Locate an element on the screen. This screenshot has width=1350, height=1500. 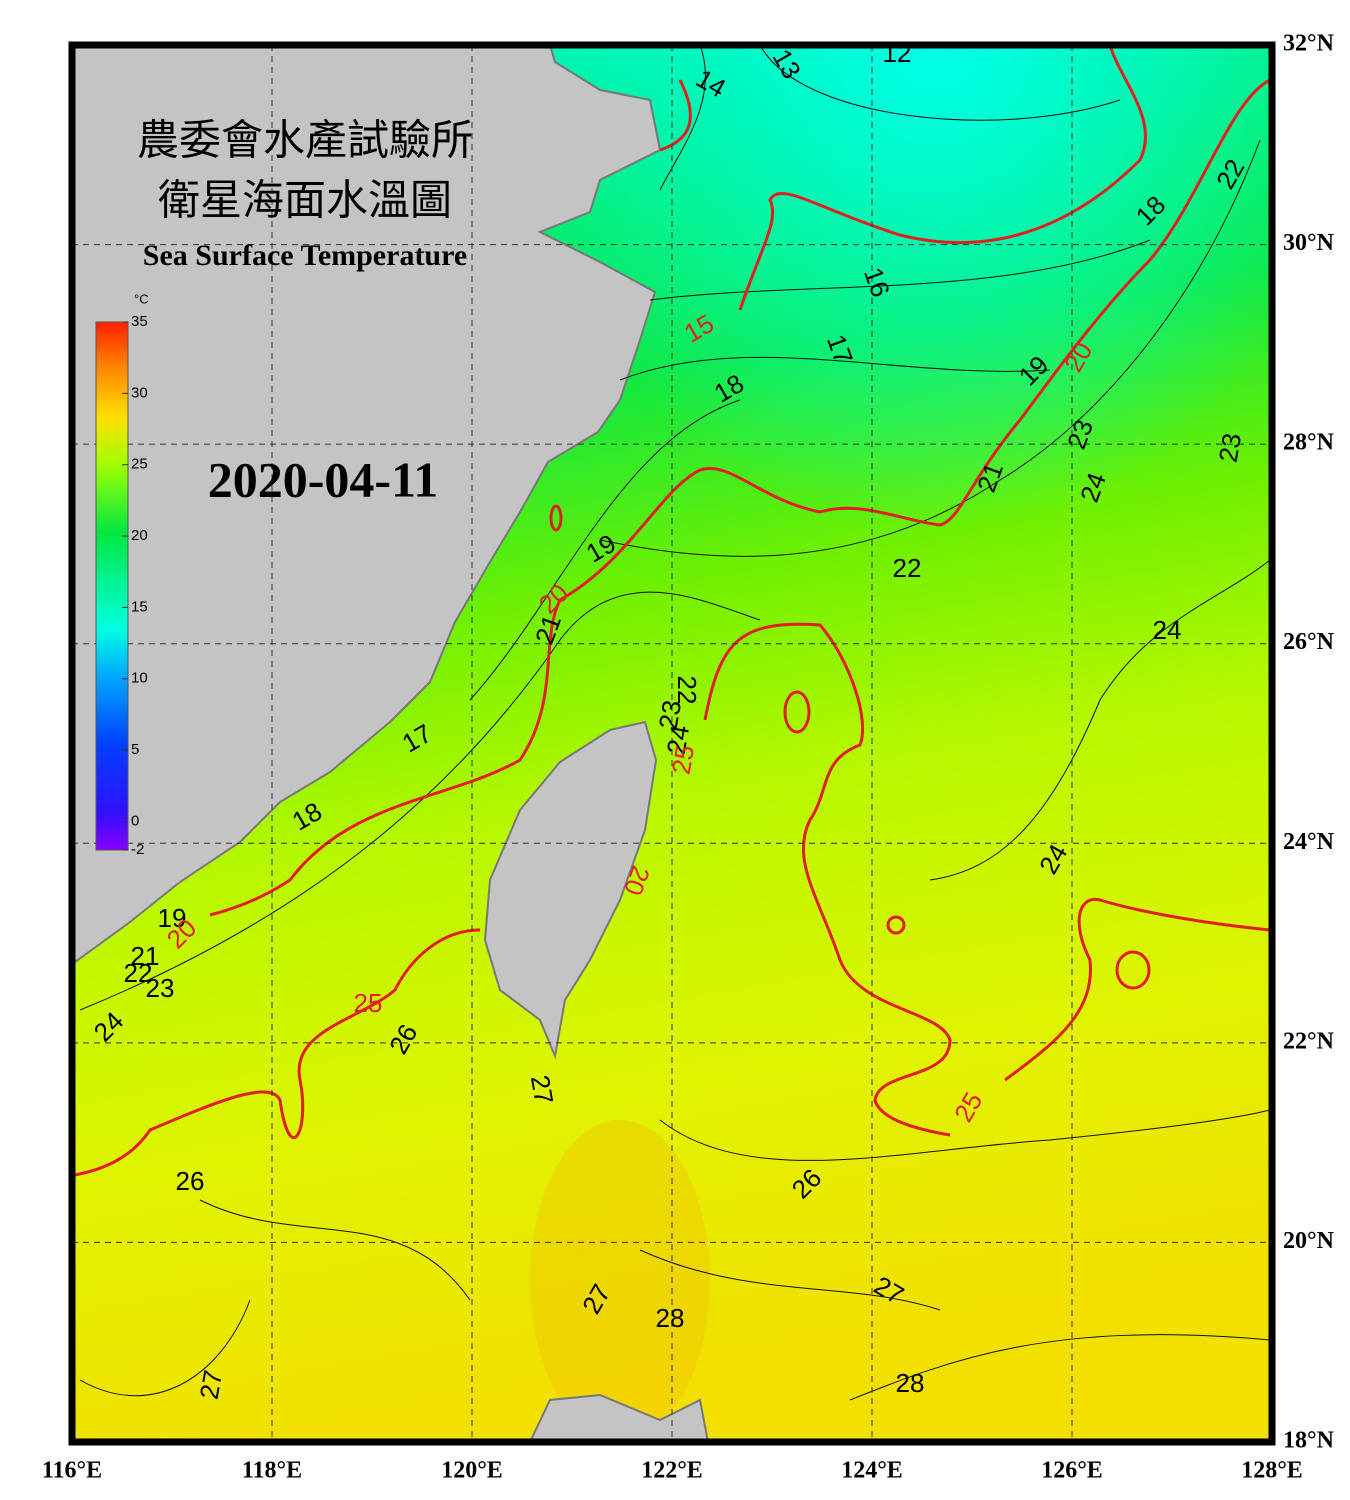
x-tick-label: 128°E is located at coordinates (1272, 1471).